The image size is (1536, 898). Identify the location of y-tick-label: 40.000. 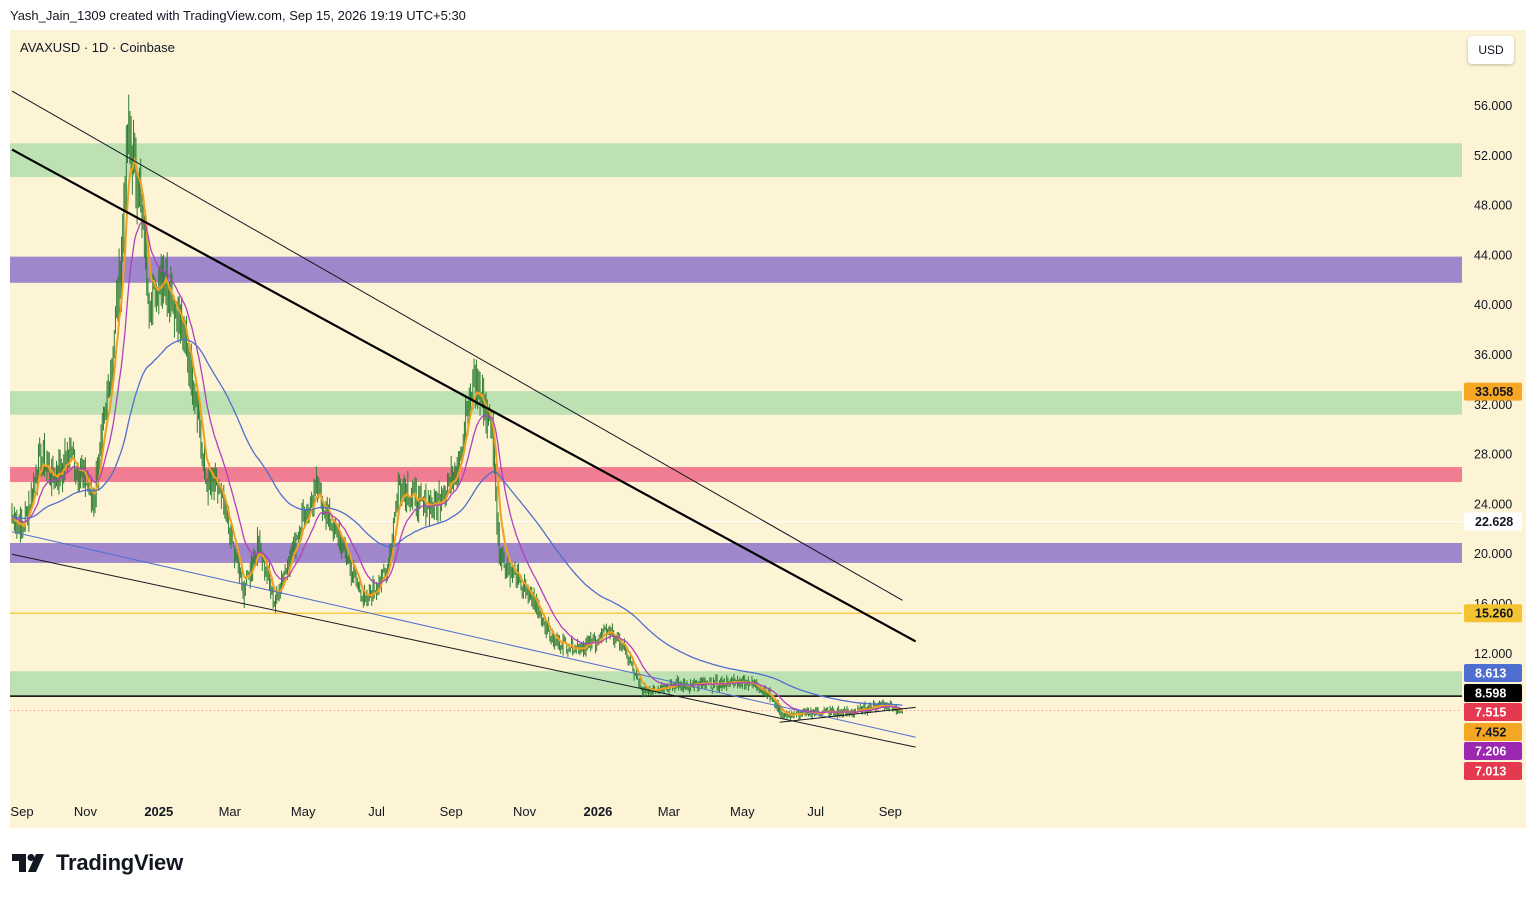
(1493, 305).